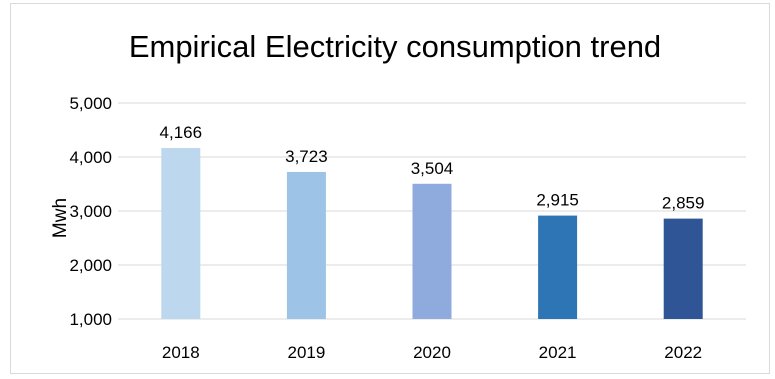  Describe the element at coordinates (683, 203) in the screenshot. I see `data-label-2022: 2,859` at that location.